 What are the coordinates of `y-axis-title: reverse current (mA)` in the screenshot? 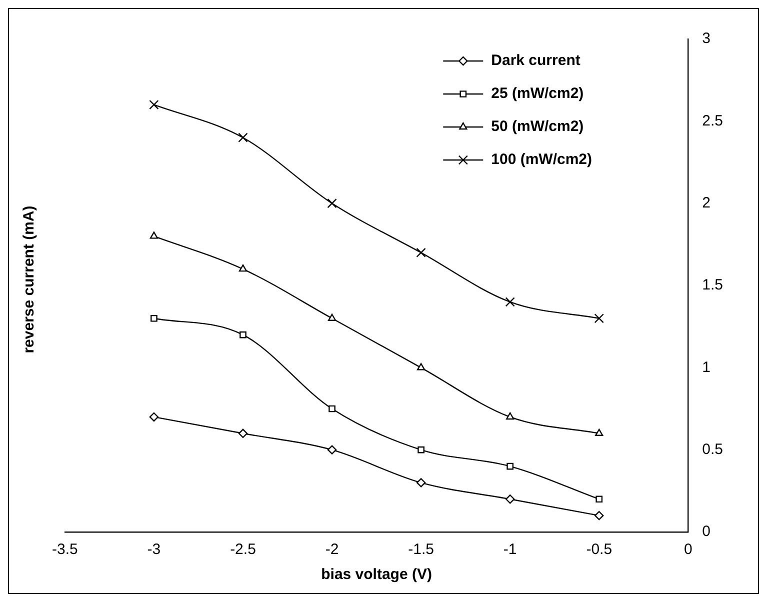 It's located at (29, 279).